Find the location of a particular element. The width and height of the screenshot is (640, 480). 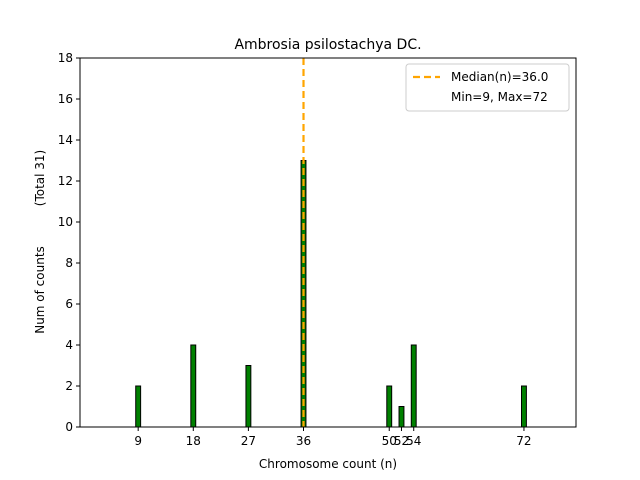

legend-minmax-label: Min=9, Max=72 is located at coordinates (499, 97).